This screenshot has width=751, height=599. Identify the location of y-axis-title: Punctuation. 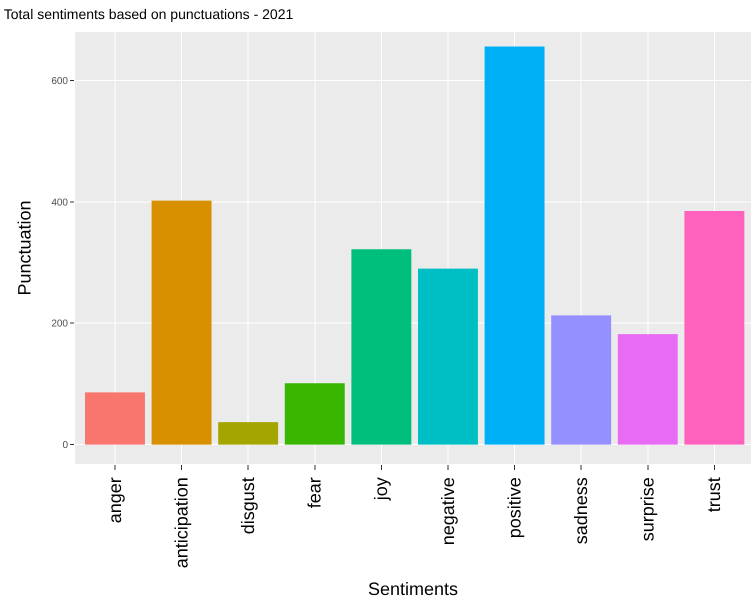
(24, 248).